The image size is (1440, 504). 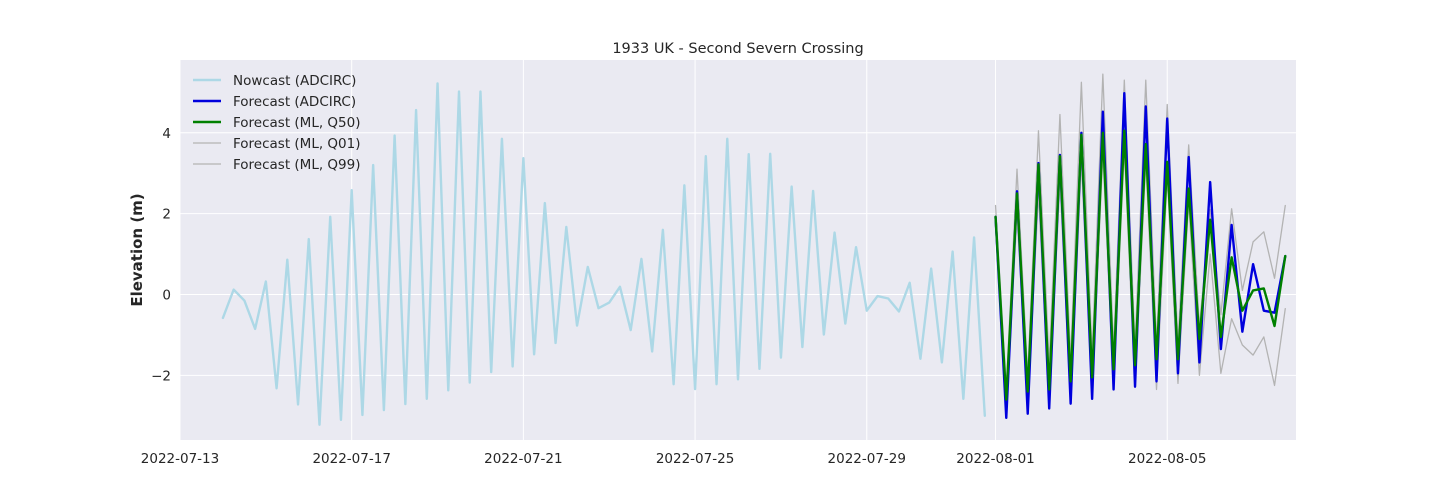 What do you see at coordinates (351, 459) in the screenshot?
I see `x-tick-label-1: 2022-07-17` at bounding box center [351, 459].